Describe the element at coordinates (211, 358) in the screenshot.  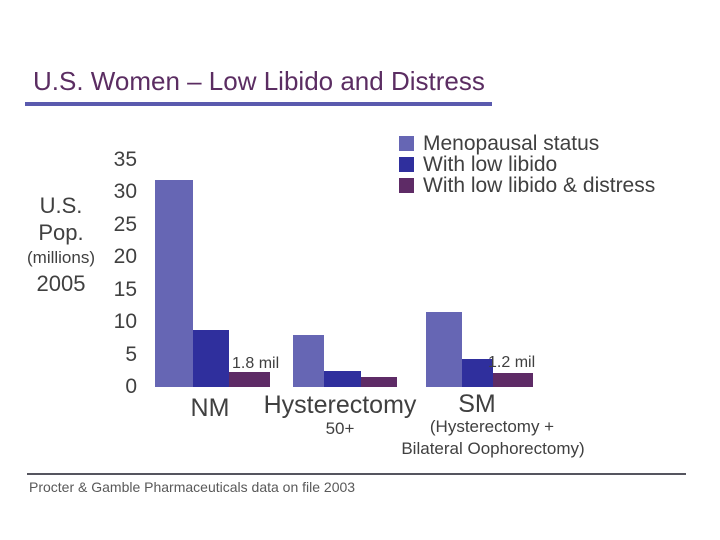
I see `bar-nm-series1` at that location.